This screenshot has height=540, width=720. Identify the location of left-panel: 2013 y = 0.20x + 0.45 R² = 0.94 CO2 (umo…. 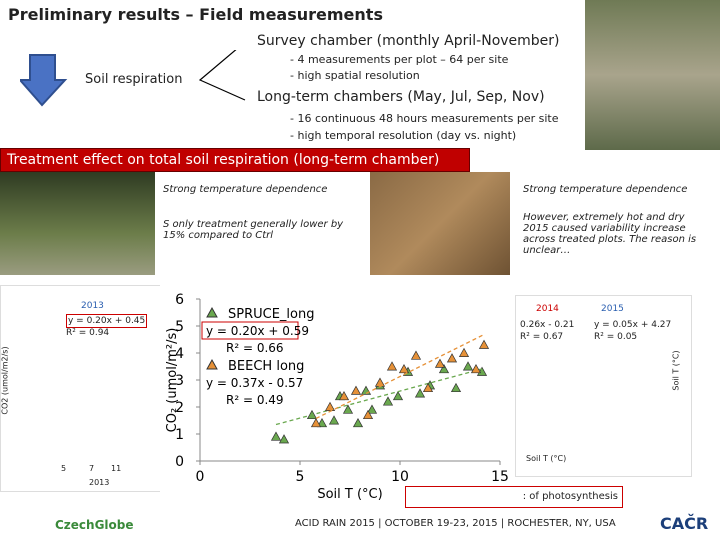
(81, 388).